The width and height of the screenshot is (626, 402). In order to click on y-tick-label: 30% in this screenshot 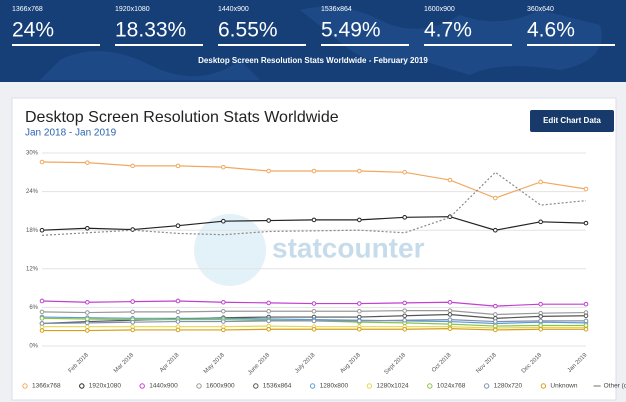, I will do `click(32, 154)`.